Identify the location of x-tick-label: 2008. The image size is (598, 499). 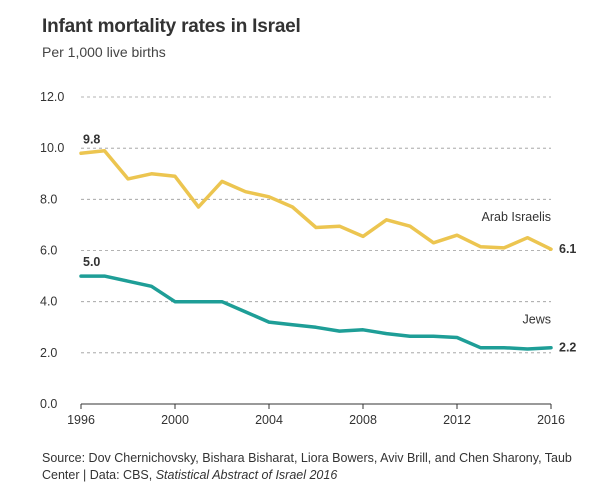
(363, 420).